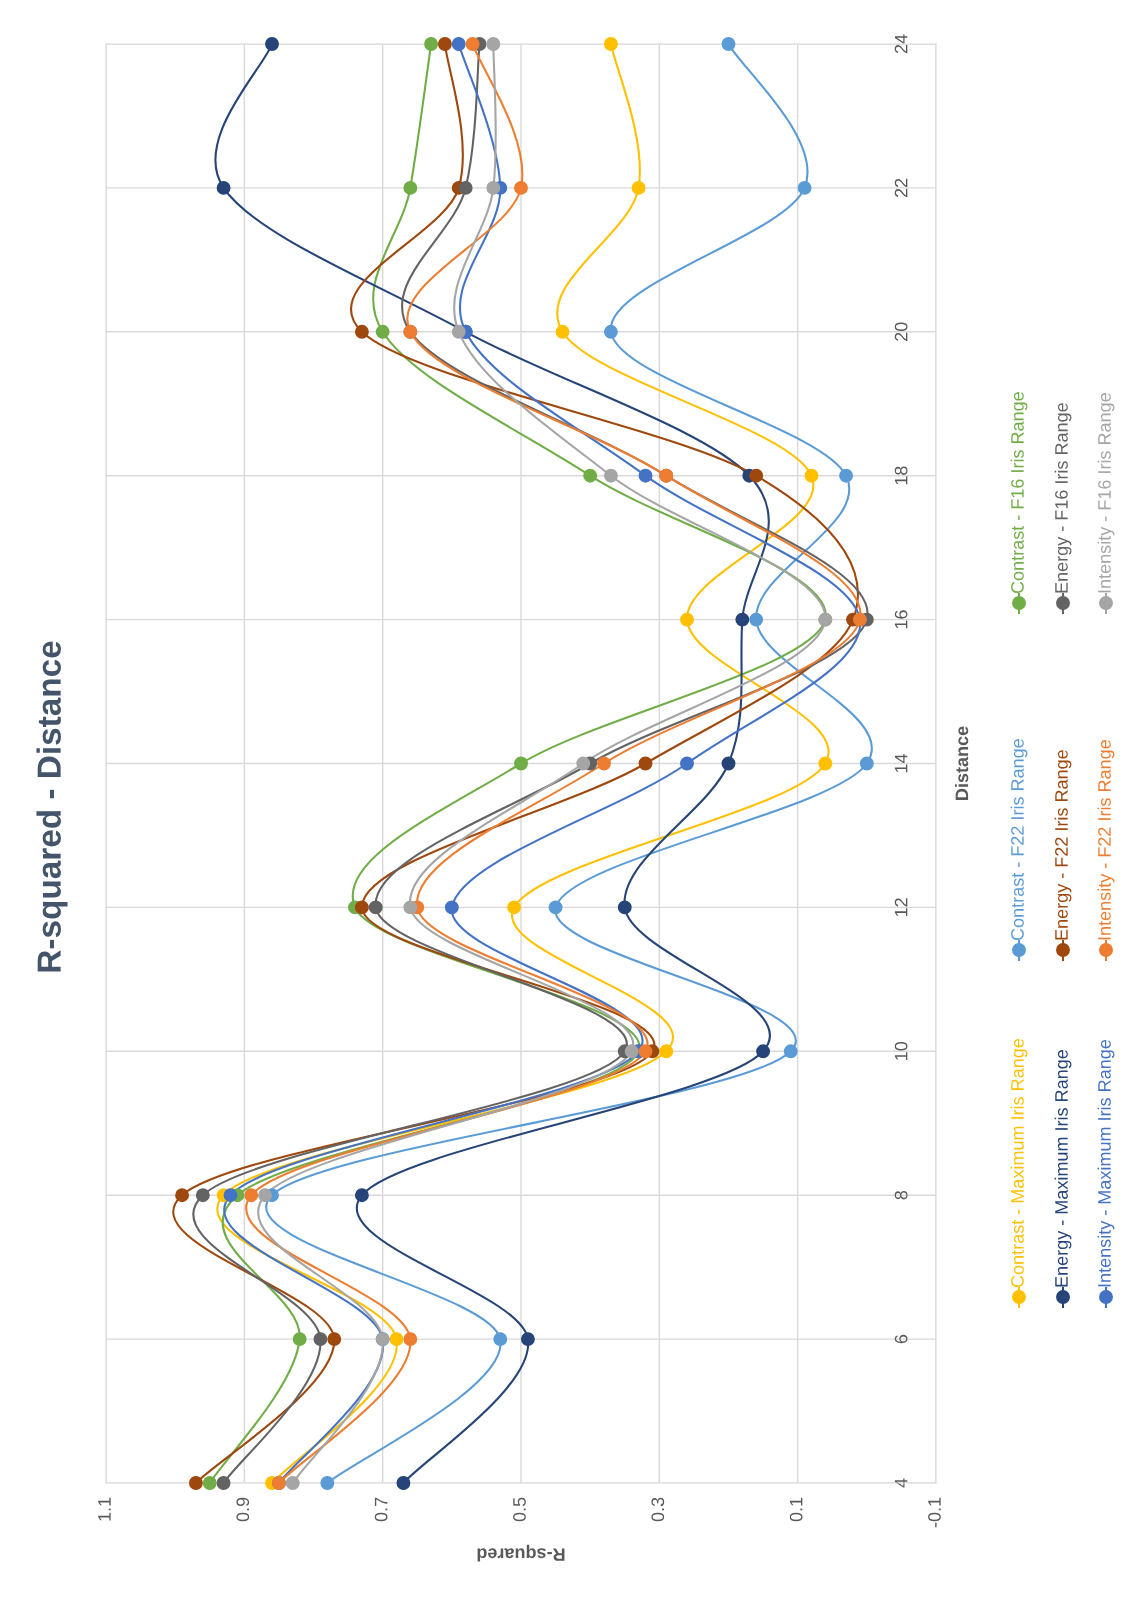 Image resolution: width=1134 pixels, height=1602 pixels. Describe the element at coordinates (1063, 1168) in the screenshot. I see `text: Energy - Maximum Iris Range` at that location.